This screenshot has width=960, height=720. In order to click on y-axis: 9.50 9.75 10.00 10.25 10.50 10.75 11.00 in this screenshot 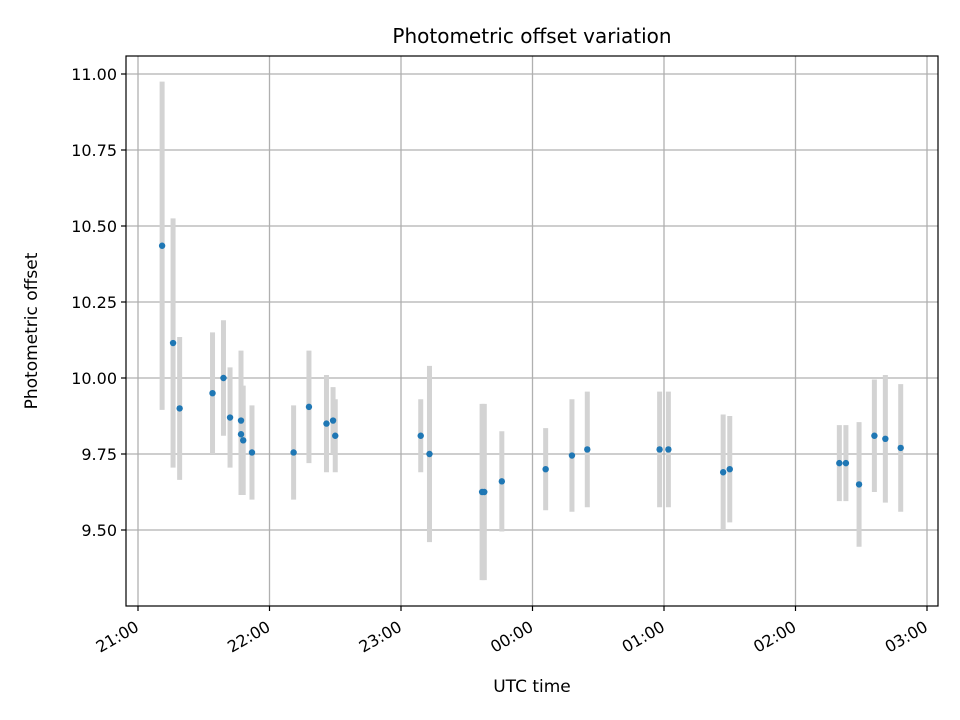, I will do `click(98, 302)`.